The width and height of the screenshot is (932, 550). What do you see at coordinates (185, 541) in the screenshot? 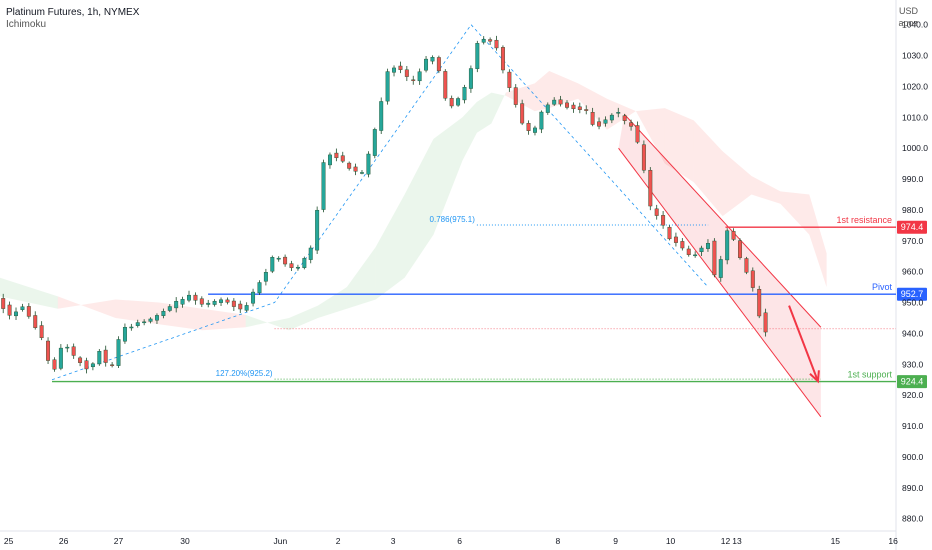
I see `time-tick-label: 30` at bounding box center [185, 541].